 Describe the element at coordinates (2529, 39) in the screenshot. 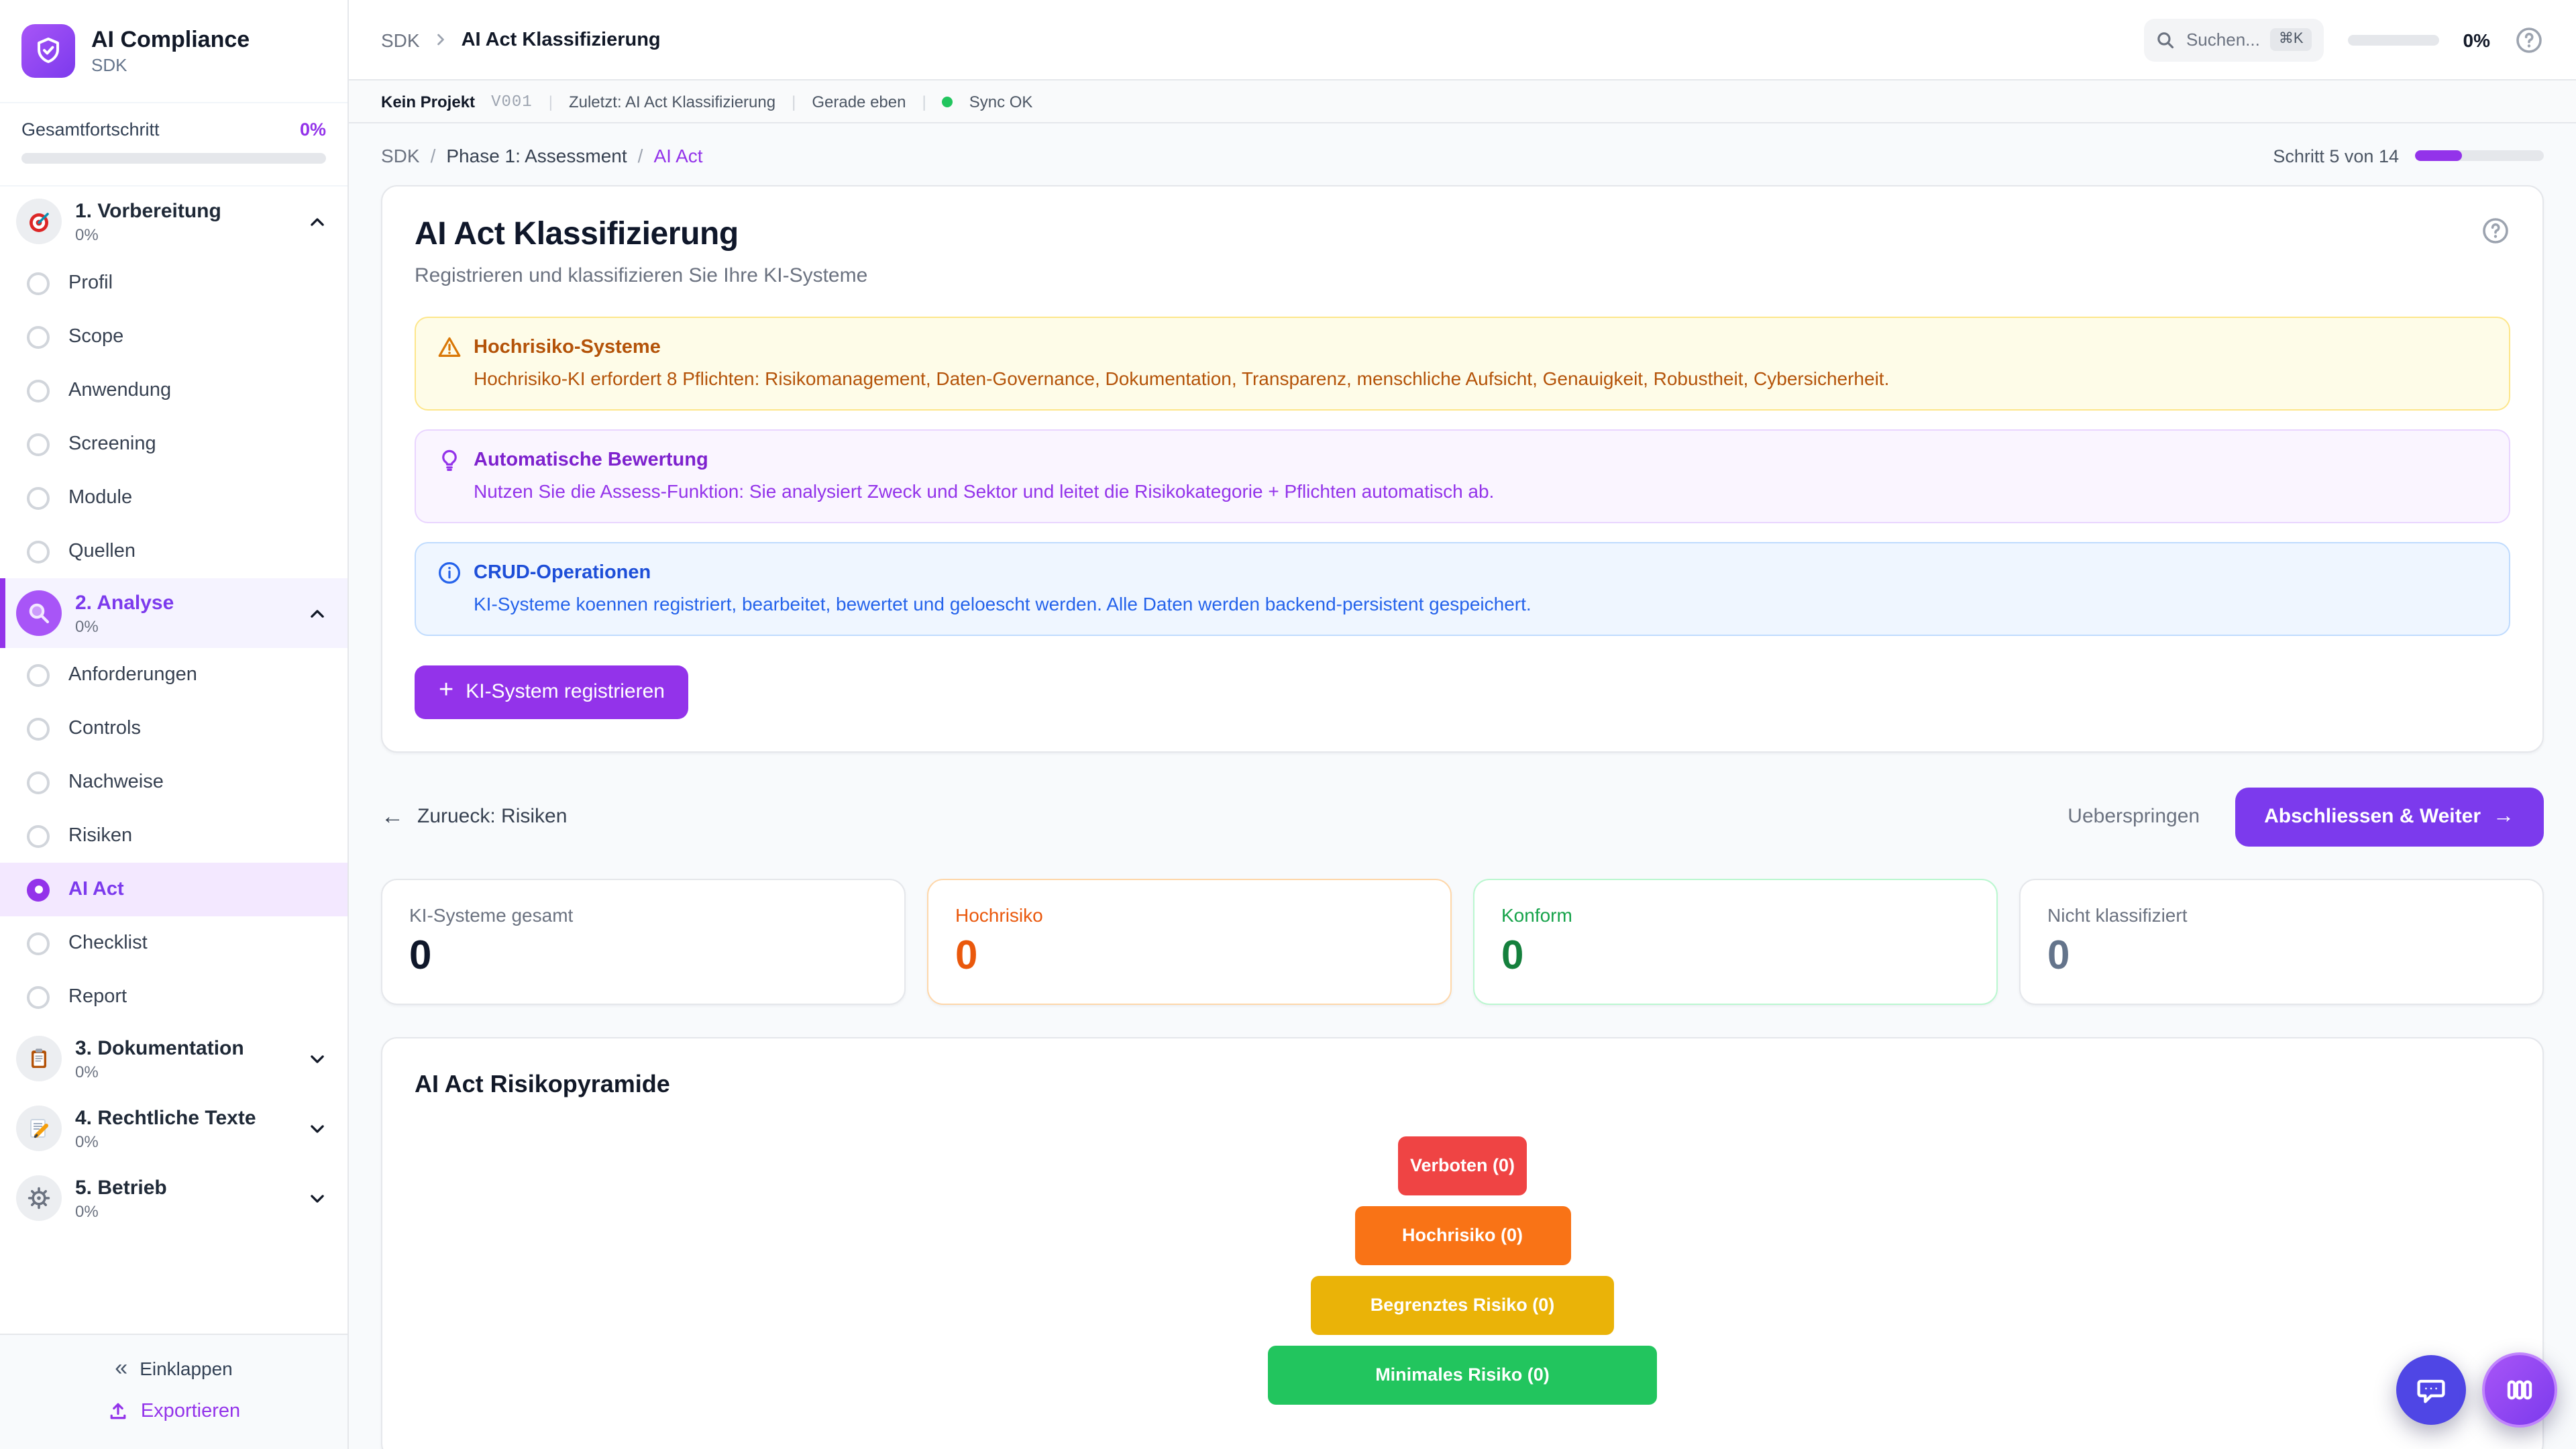

I see `help-icon` at that location.